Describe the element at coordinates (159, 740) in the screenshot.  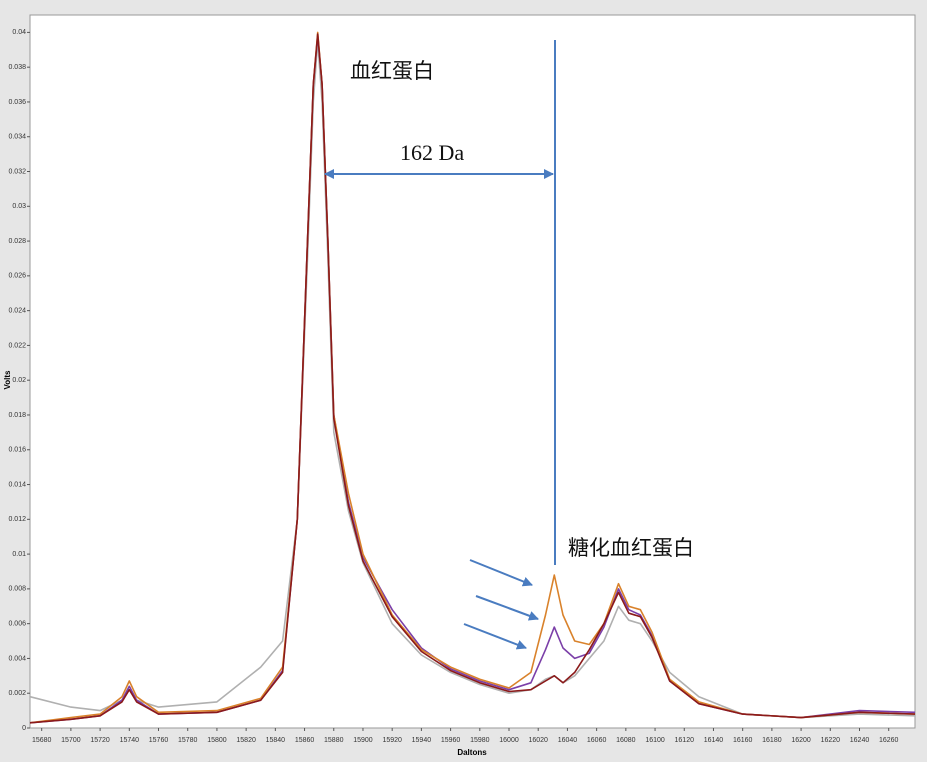
I see `x-tick-label: 15760` at that location.